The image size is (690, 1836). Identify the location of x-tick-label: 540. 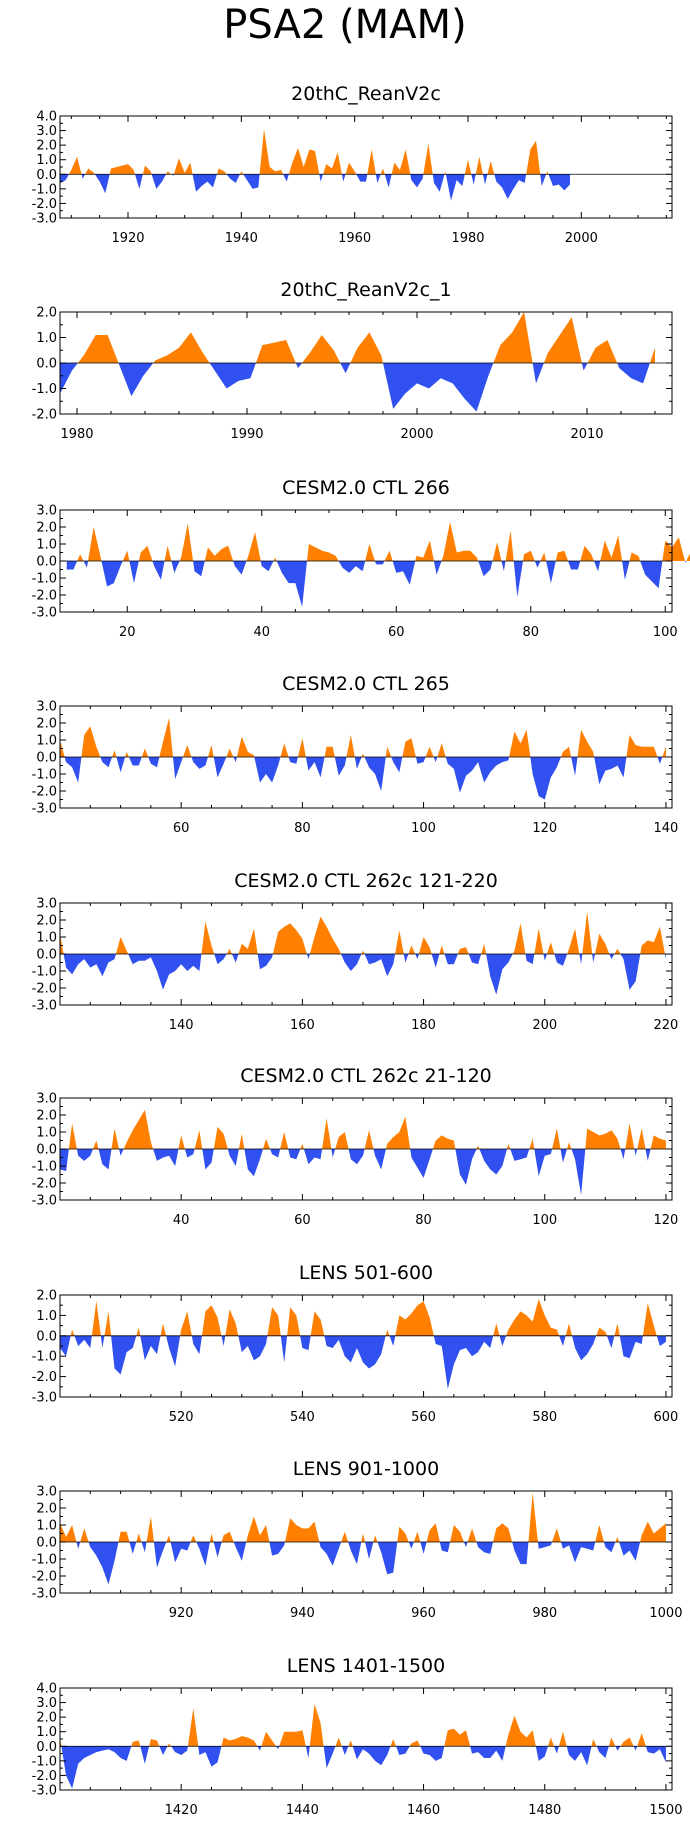
(302, 1417).